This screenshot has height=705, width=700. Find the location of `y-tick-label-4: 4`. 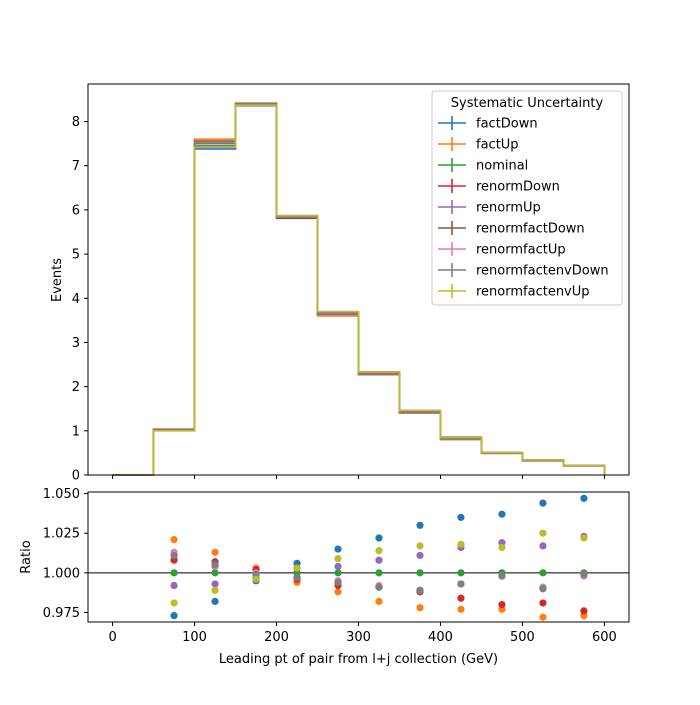

y-tick-label-4: 4 is located at coordinates (76, 299).